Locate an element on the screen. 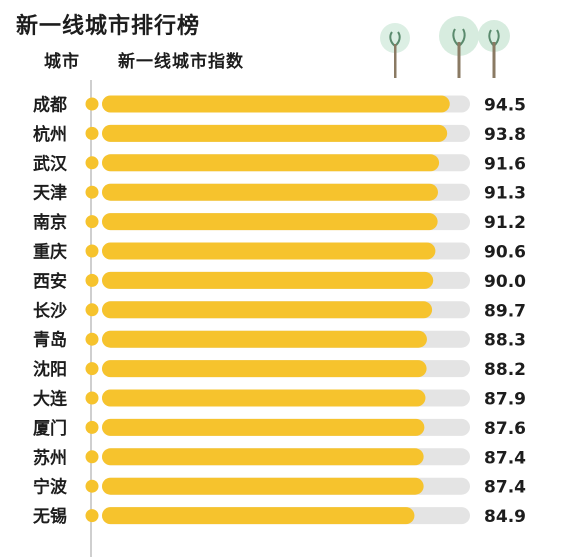 The height and width of the screenshot is (557, 577). value-label: 93.8 is located at coordinates (505, 135).